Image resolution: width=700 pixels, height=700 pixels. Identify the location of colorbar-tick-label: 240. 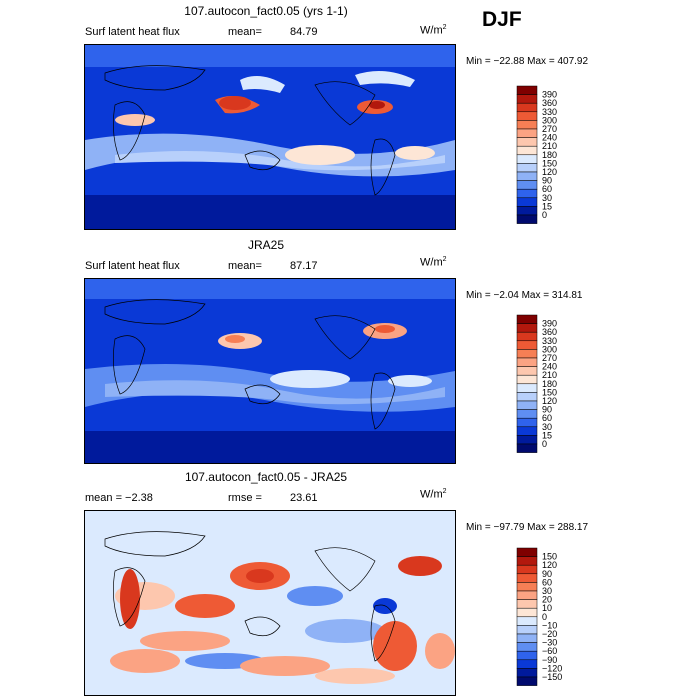
(549, 367).